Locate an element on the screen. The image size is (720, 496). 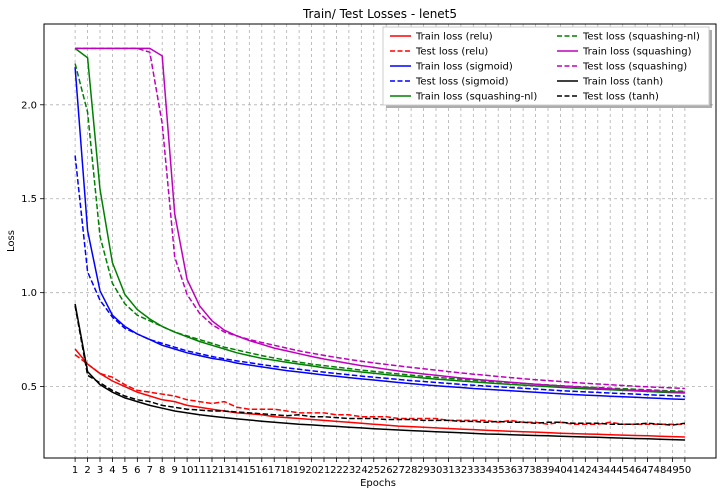
x-tick-label: 31 is located at coordinates (448, 470).